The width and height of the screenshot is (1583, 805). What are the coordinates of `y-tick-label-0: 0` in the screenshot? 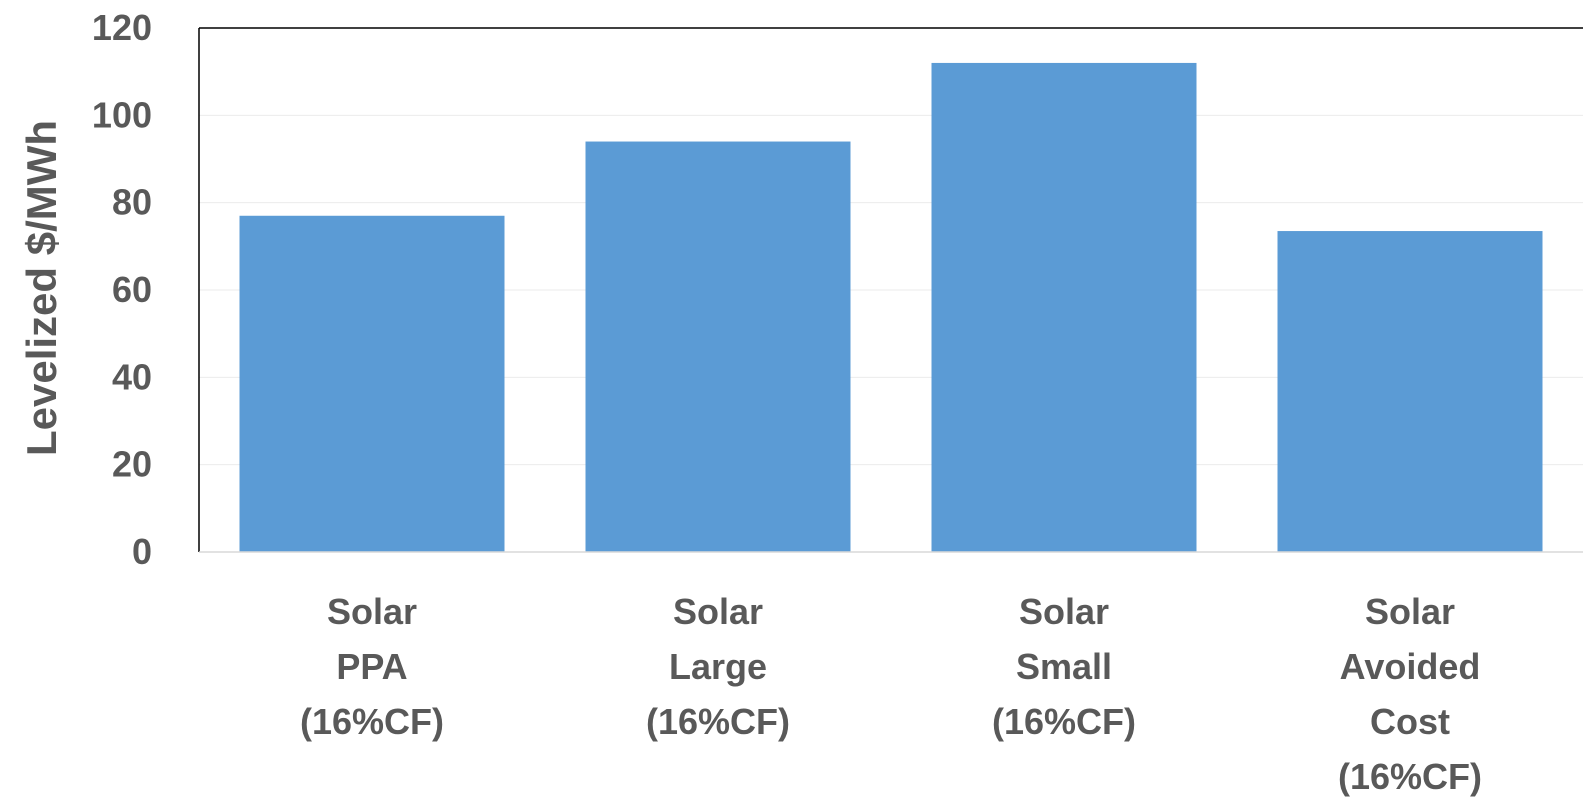 It's located at (142, 551).